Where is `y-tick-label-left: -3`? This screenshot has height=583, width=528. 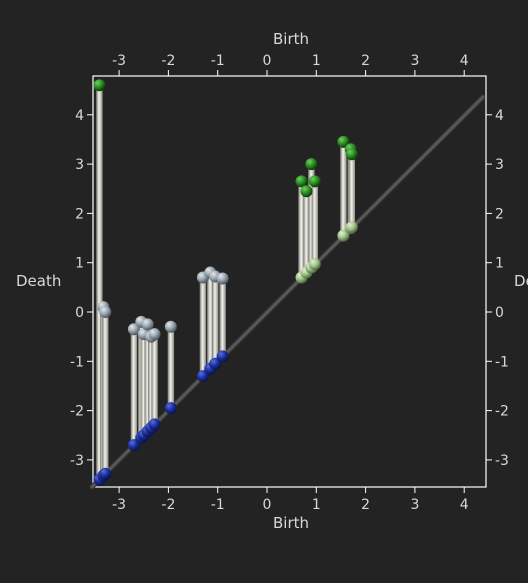 y-tick-label-left: -3 is located at coordinates (77, 461).